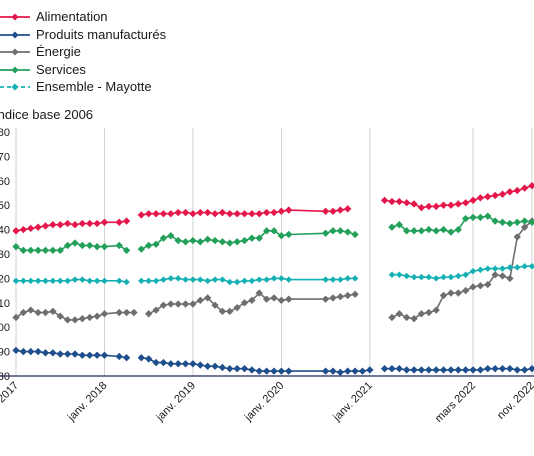 The image size is (534, 456). I want to click on x-tick-label: janv. 2018, so click(87, 402).